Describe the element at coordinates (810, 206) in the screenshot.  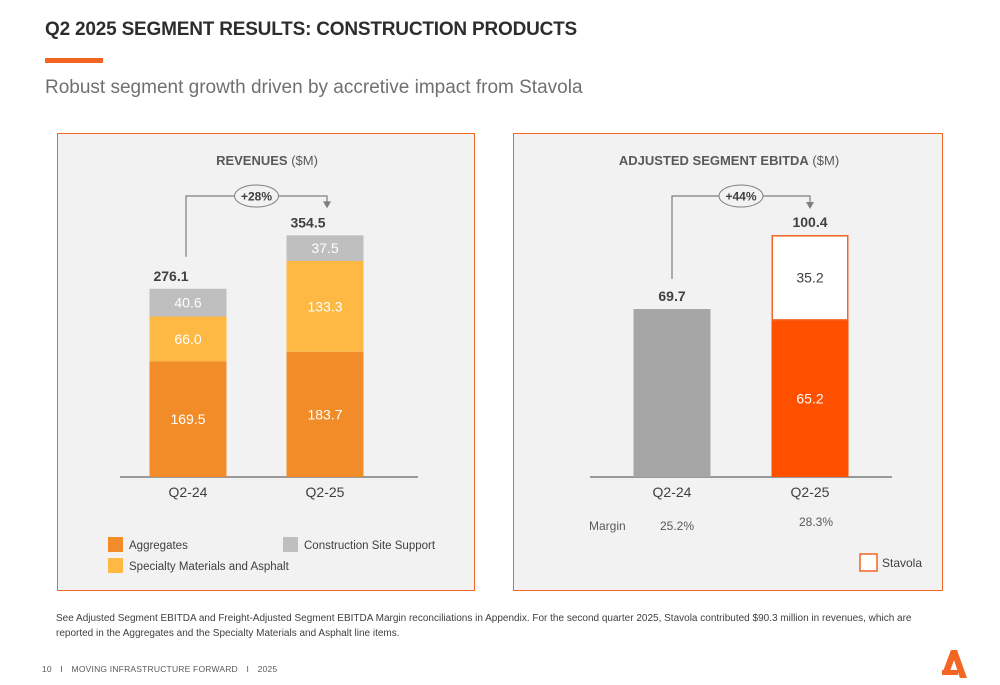
I see `ebitda-growth-arrow` at that location.